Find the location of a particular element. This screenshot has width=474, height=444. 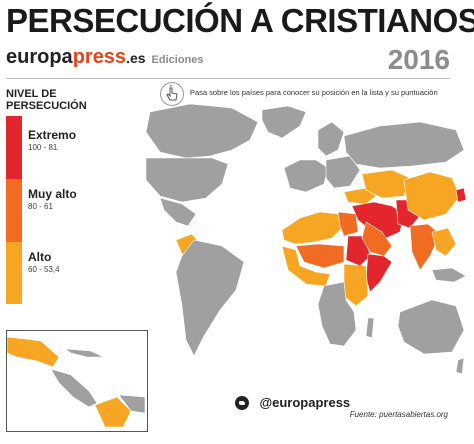

map-central-africa is located at coordinates (337, 314).